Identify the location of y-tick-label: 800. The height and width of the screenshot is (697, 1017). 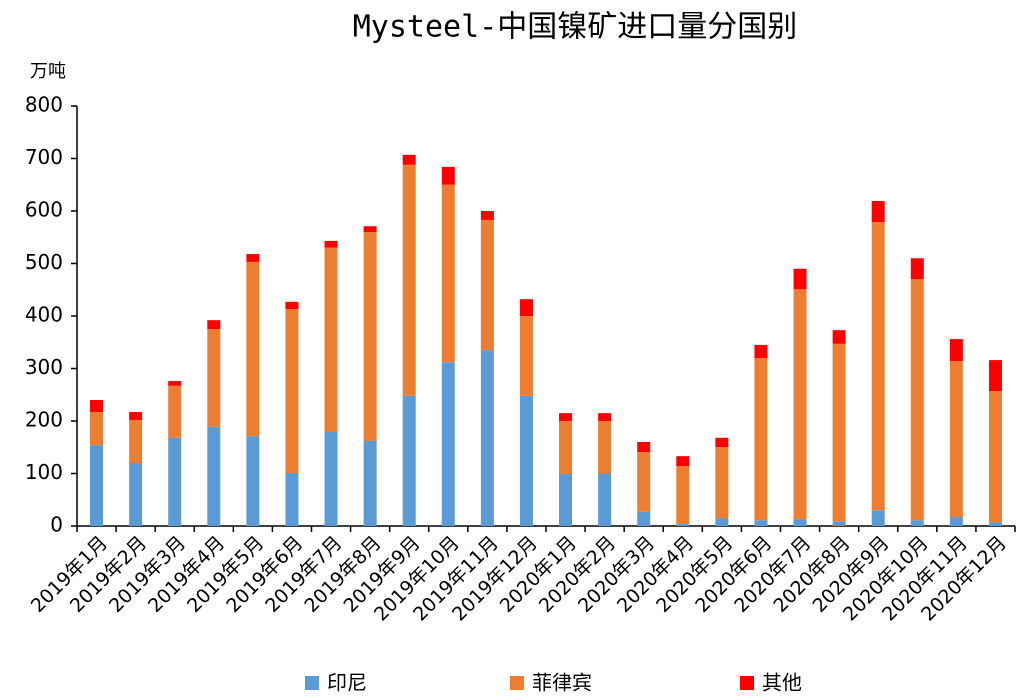
(44, 105).